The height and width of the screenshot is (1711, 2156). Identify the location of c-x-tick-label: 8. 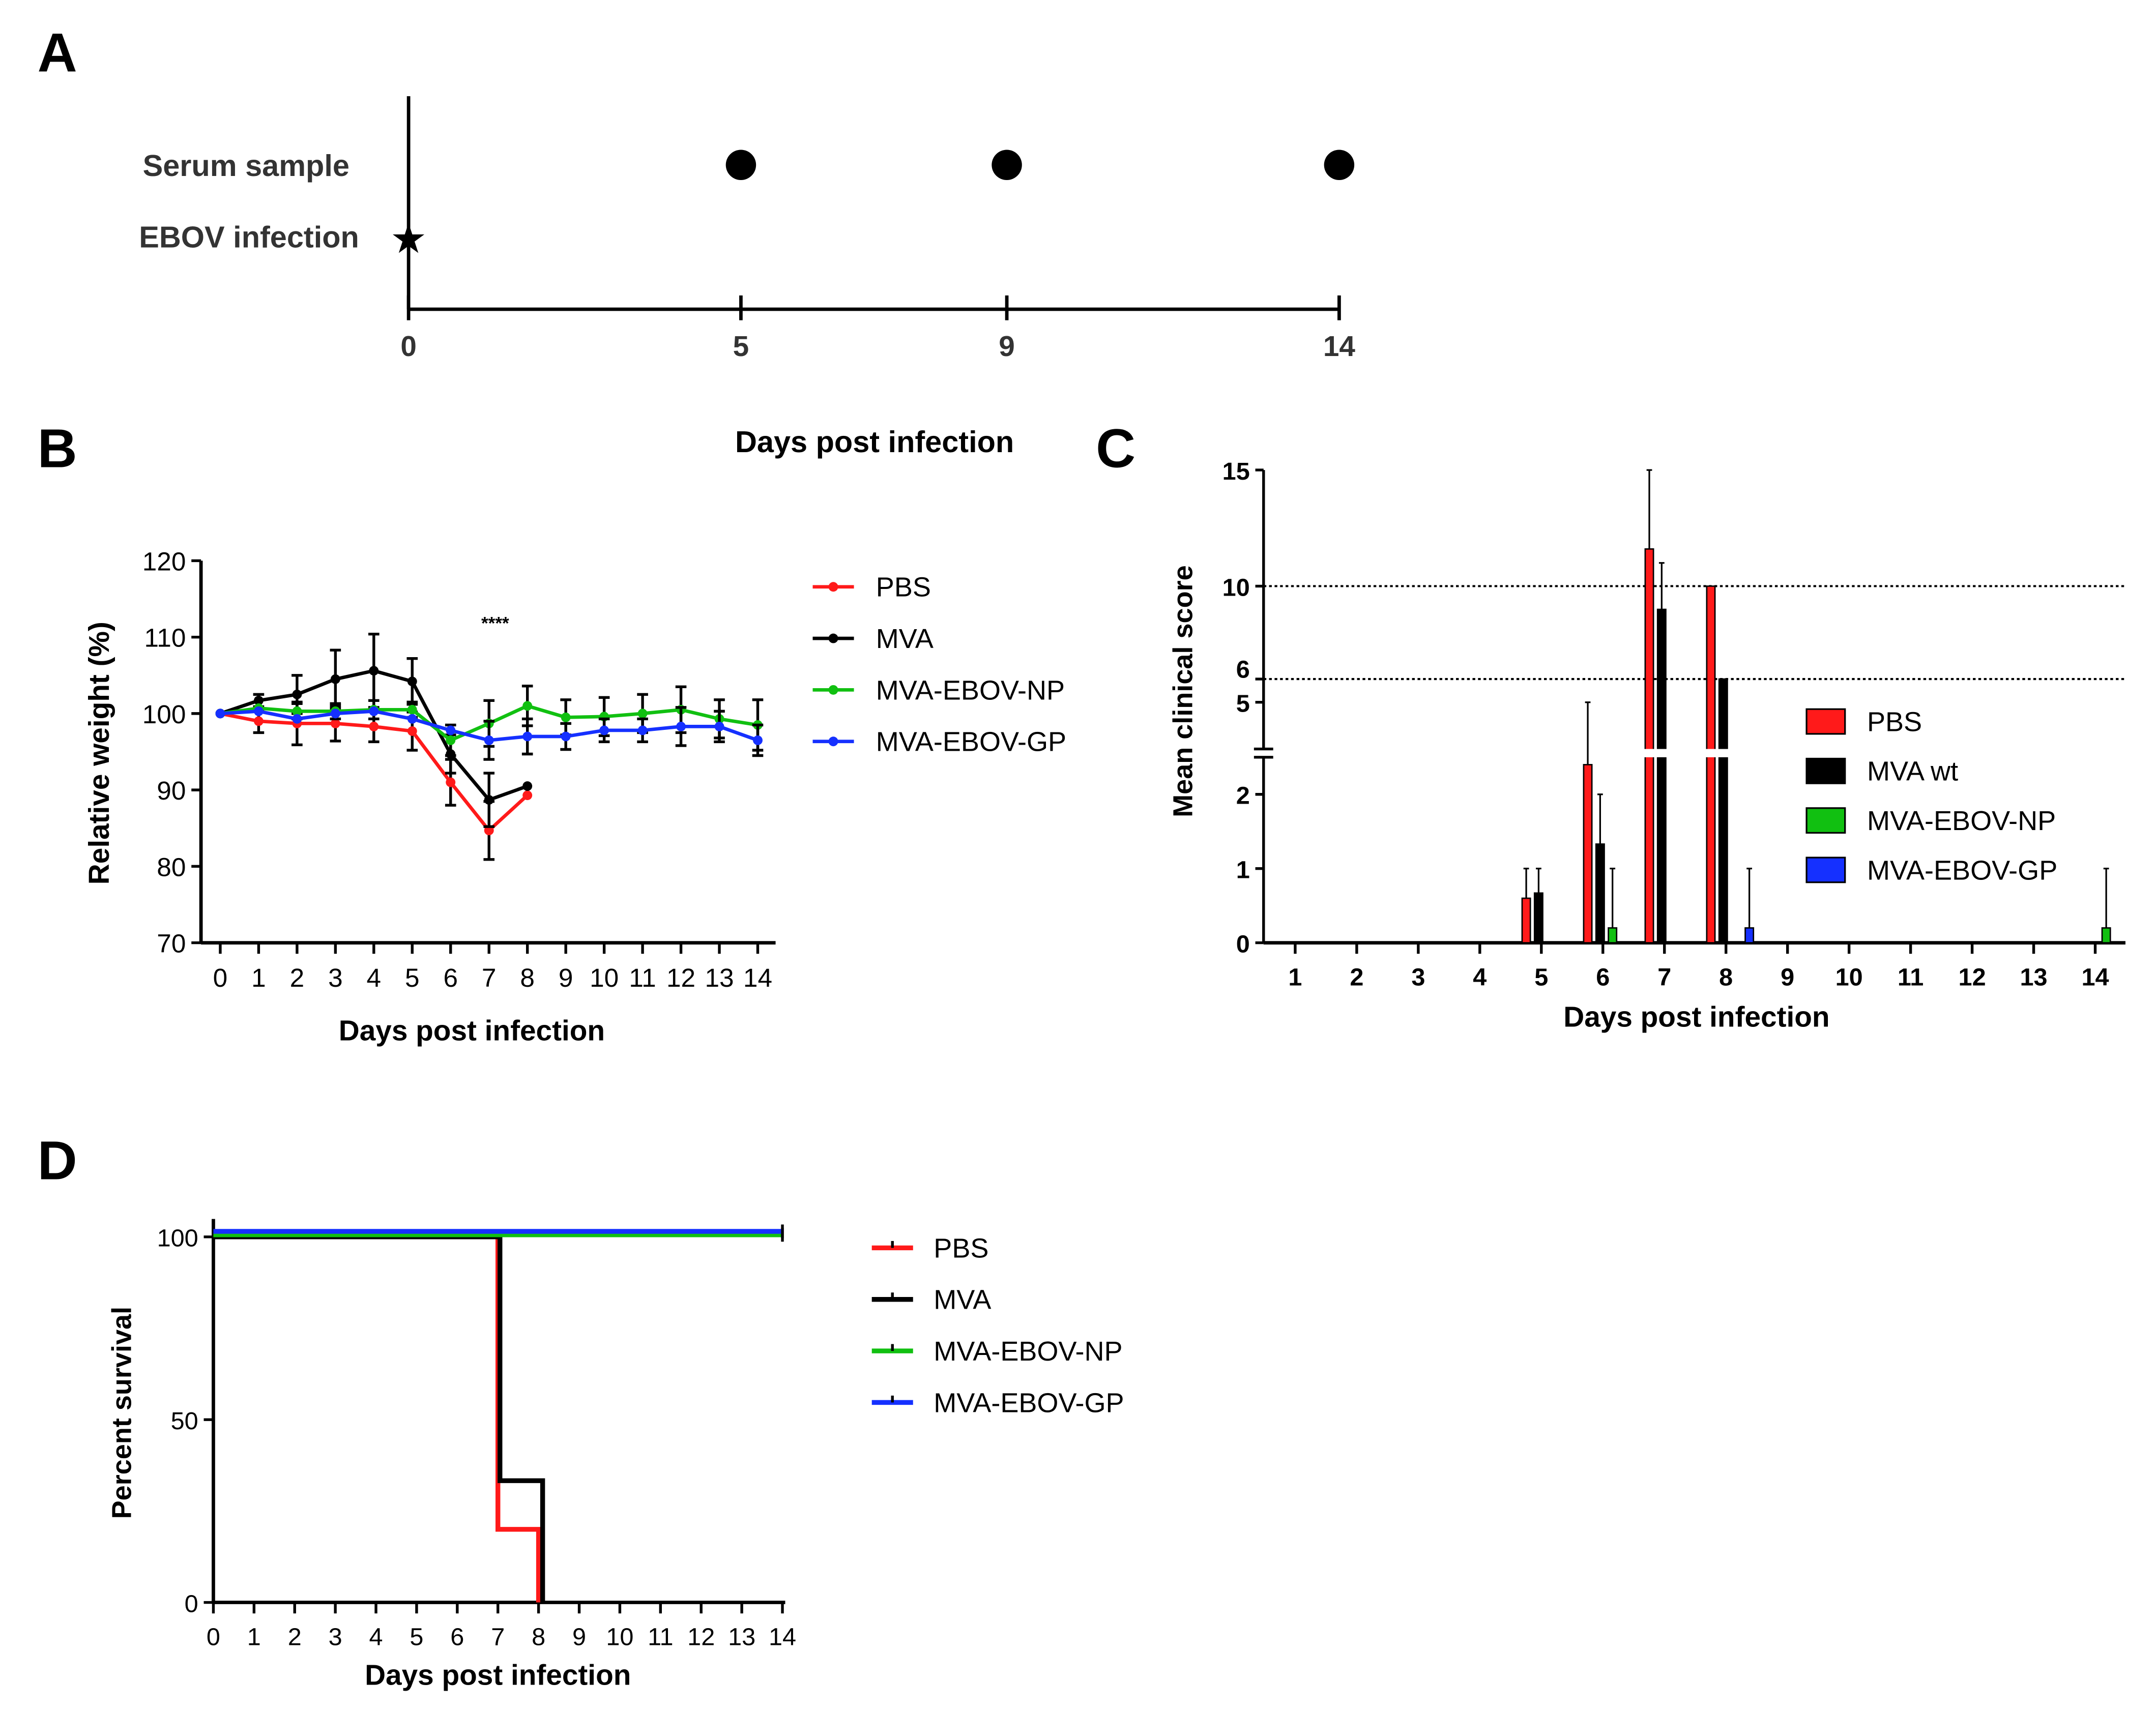
(1726, 977).